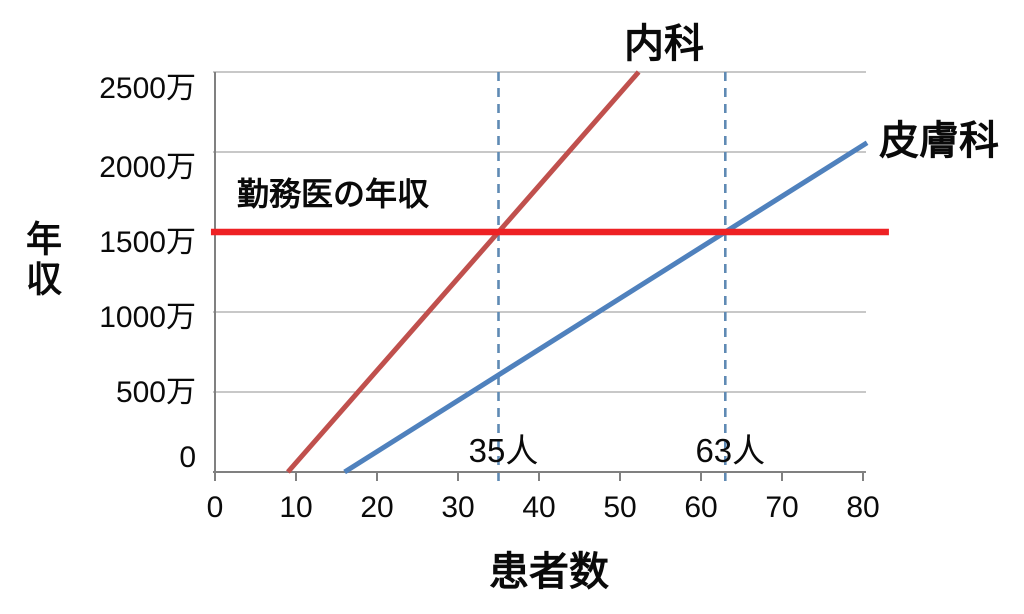  I want to click on y-tick-label: 0, so click(187, 457).